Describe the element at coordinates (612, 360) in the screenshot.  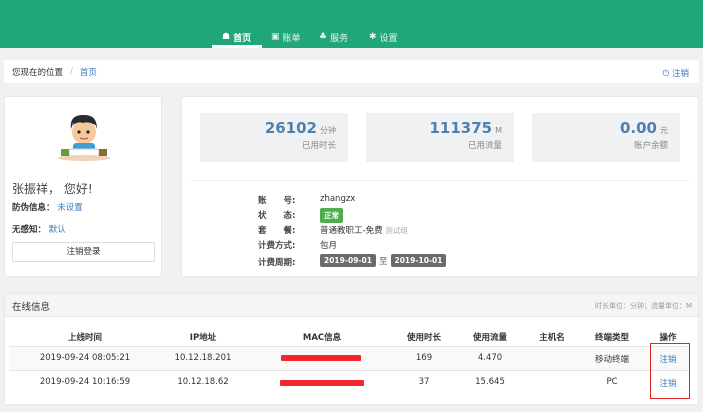
I see `cell-type: 移动终端` at that location.